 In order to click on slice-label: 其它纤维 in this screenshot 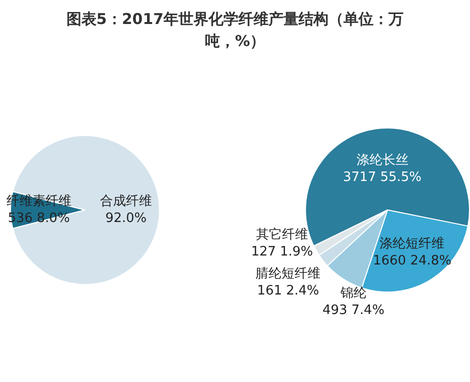, I will do `click(282, 234)`.